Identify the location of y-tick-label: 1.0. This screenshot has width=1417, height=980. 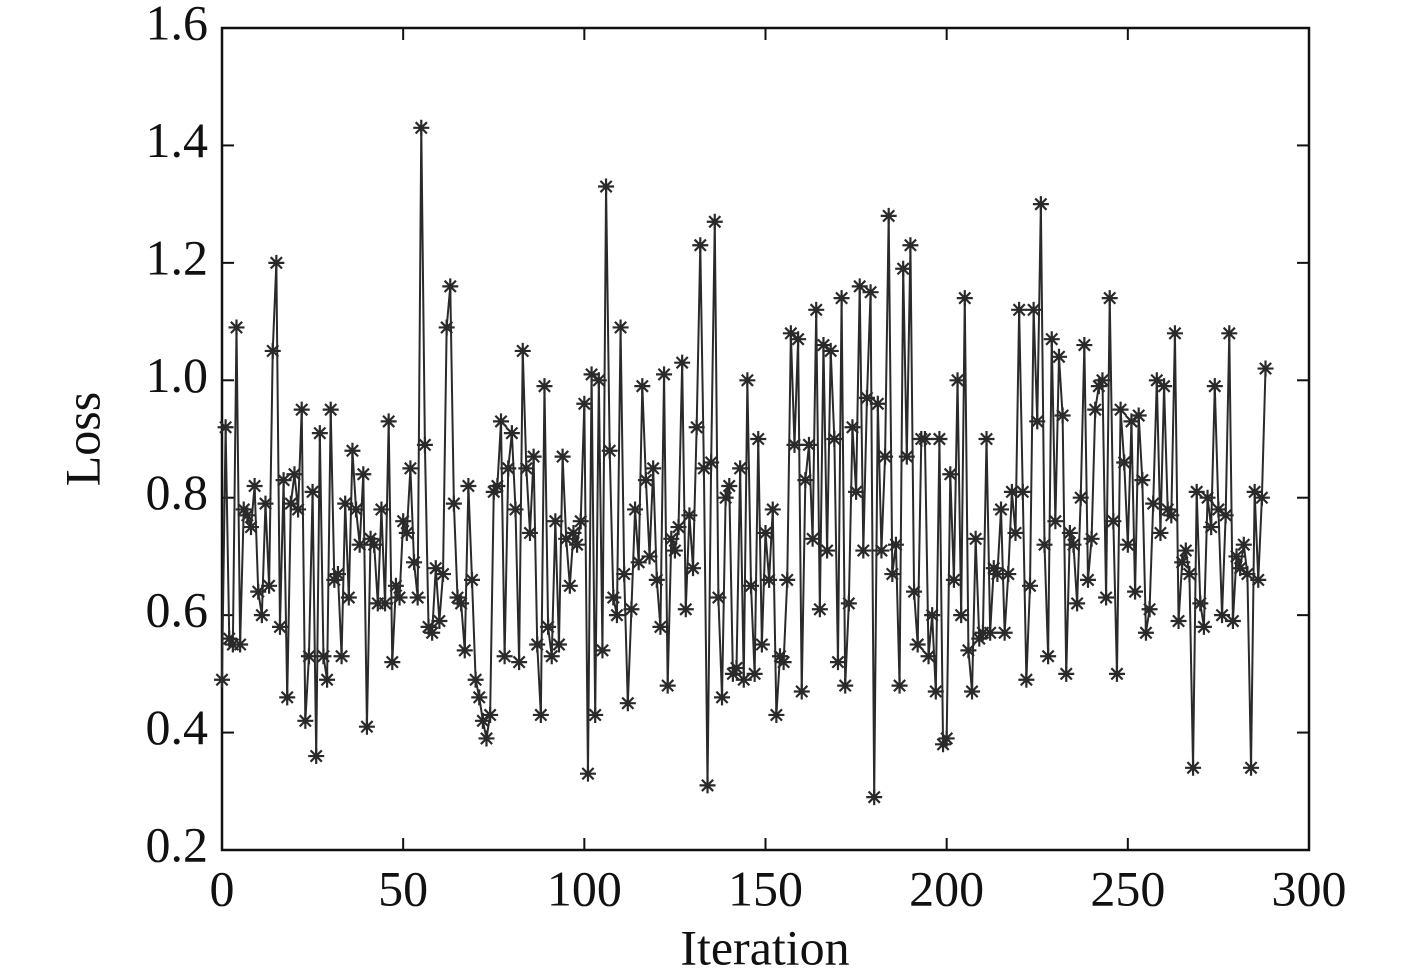
(177, 375).